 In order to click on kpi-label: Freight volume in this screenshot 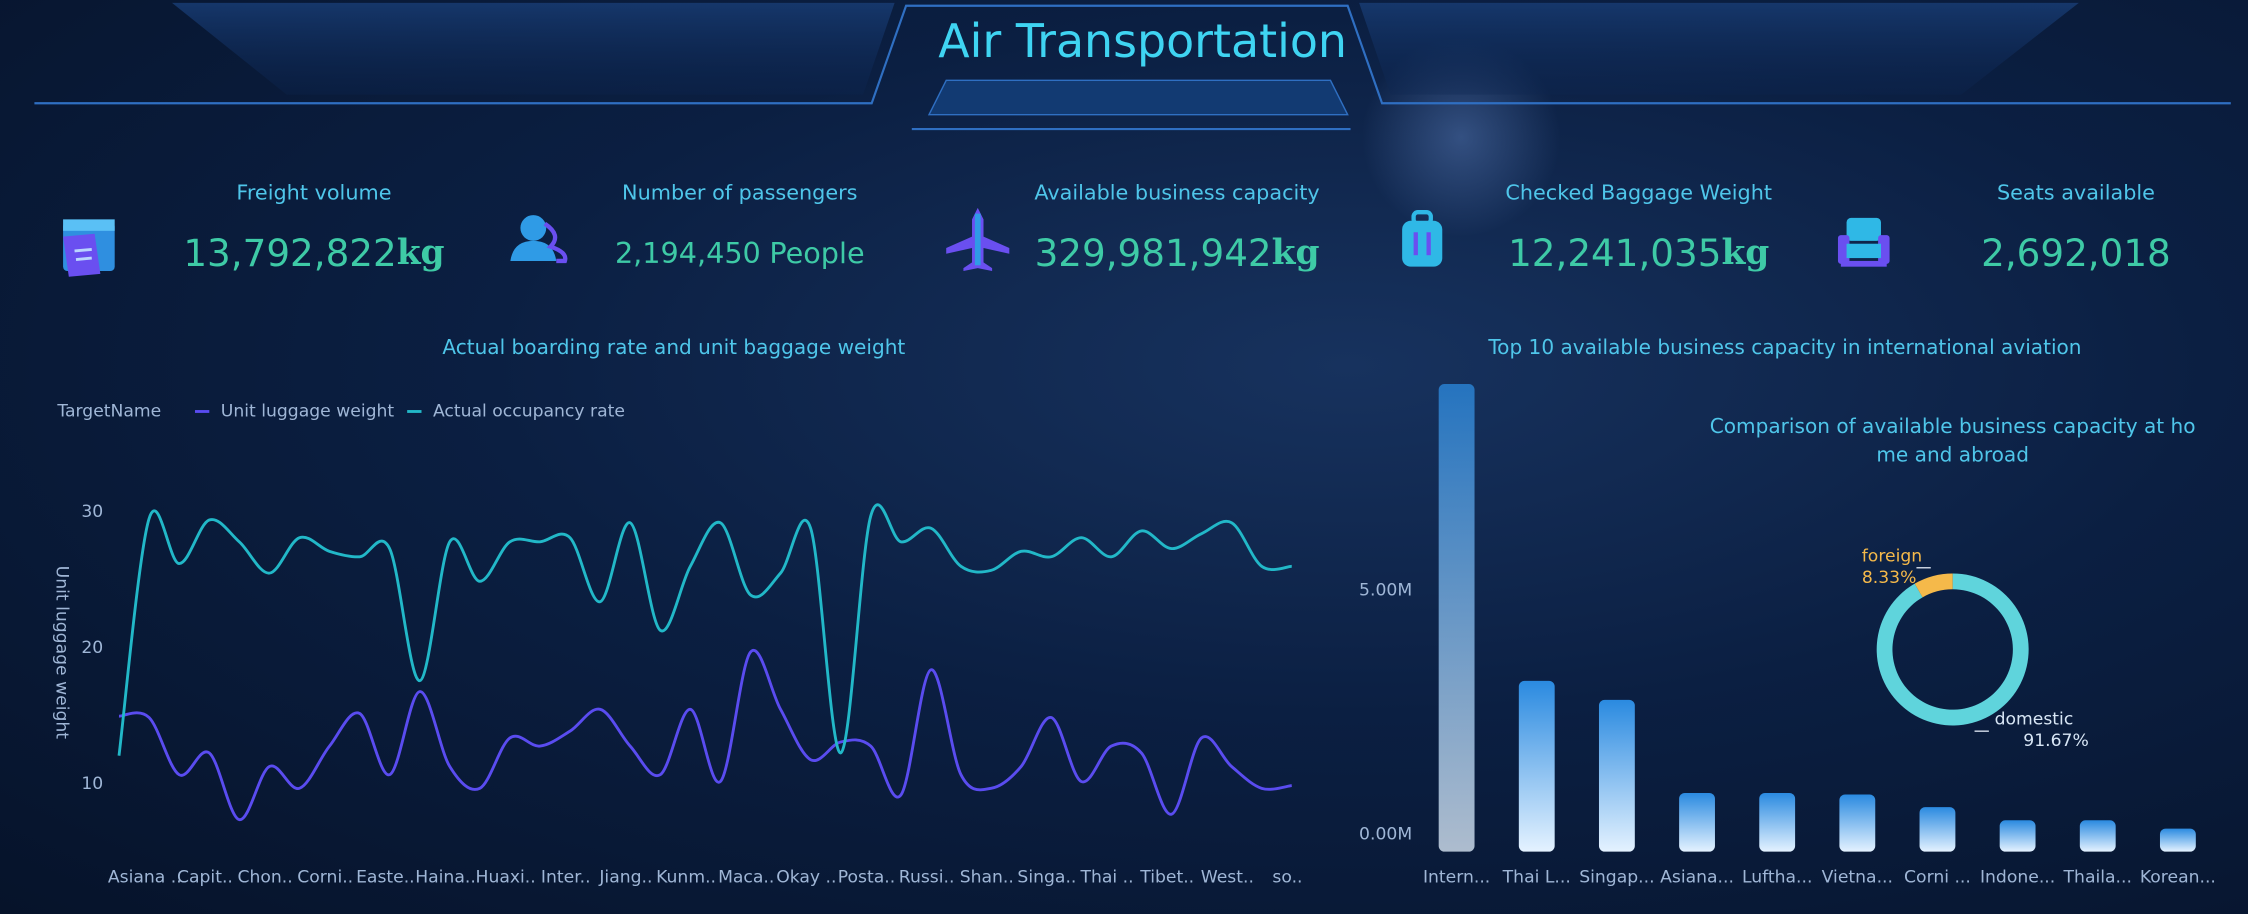, I will do `click(313, 193)`.